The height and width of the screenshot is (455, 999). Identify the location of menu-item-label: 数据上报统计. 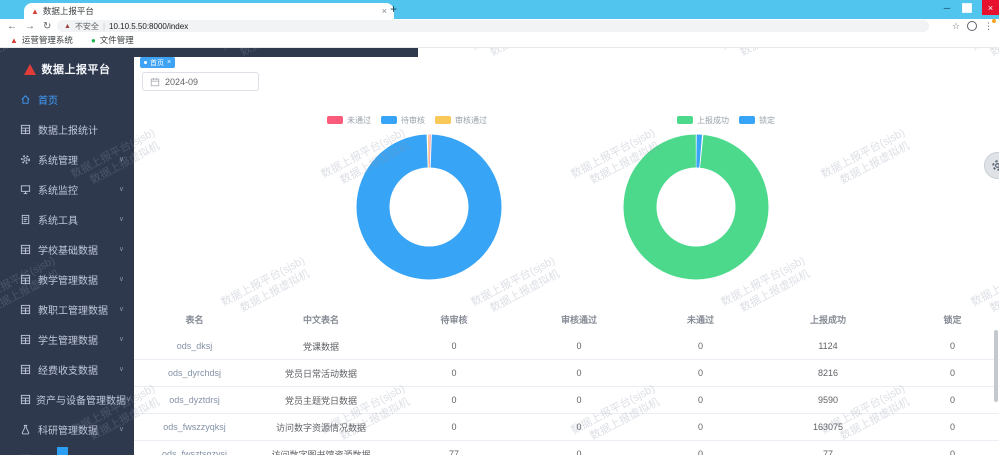
(68, 131).